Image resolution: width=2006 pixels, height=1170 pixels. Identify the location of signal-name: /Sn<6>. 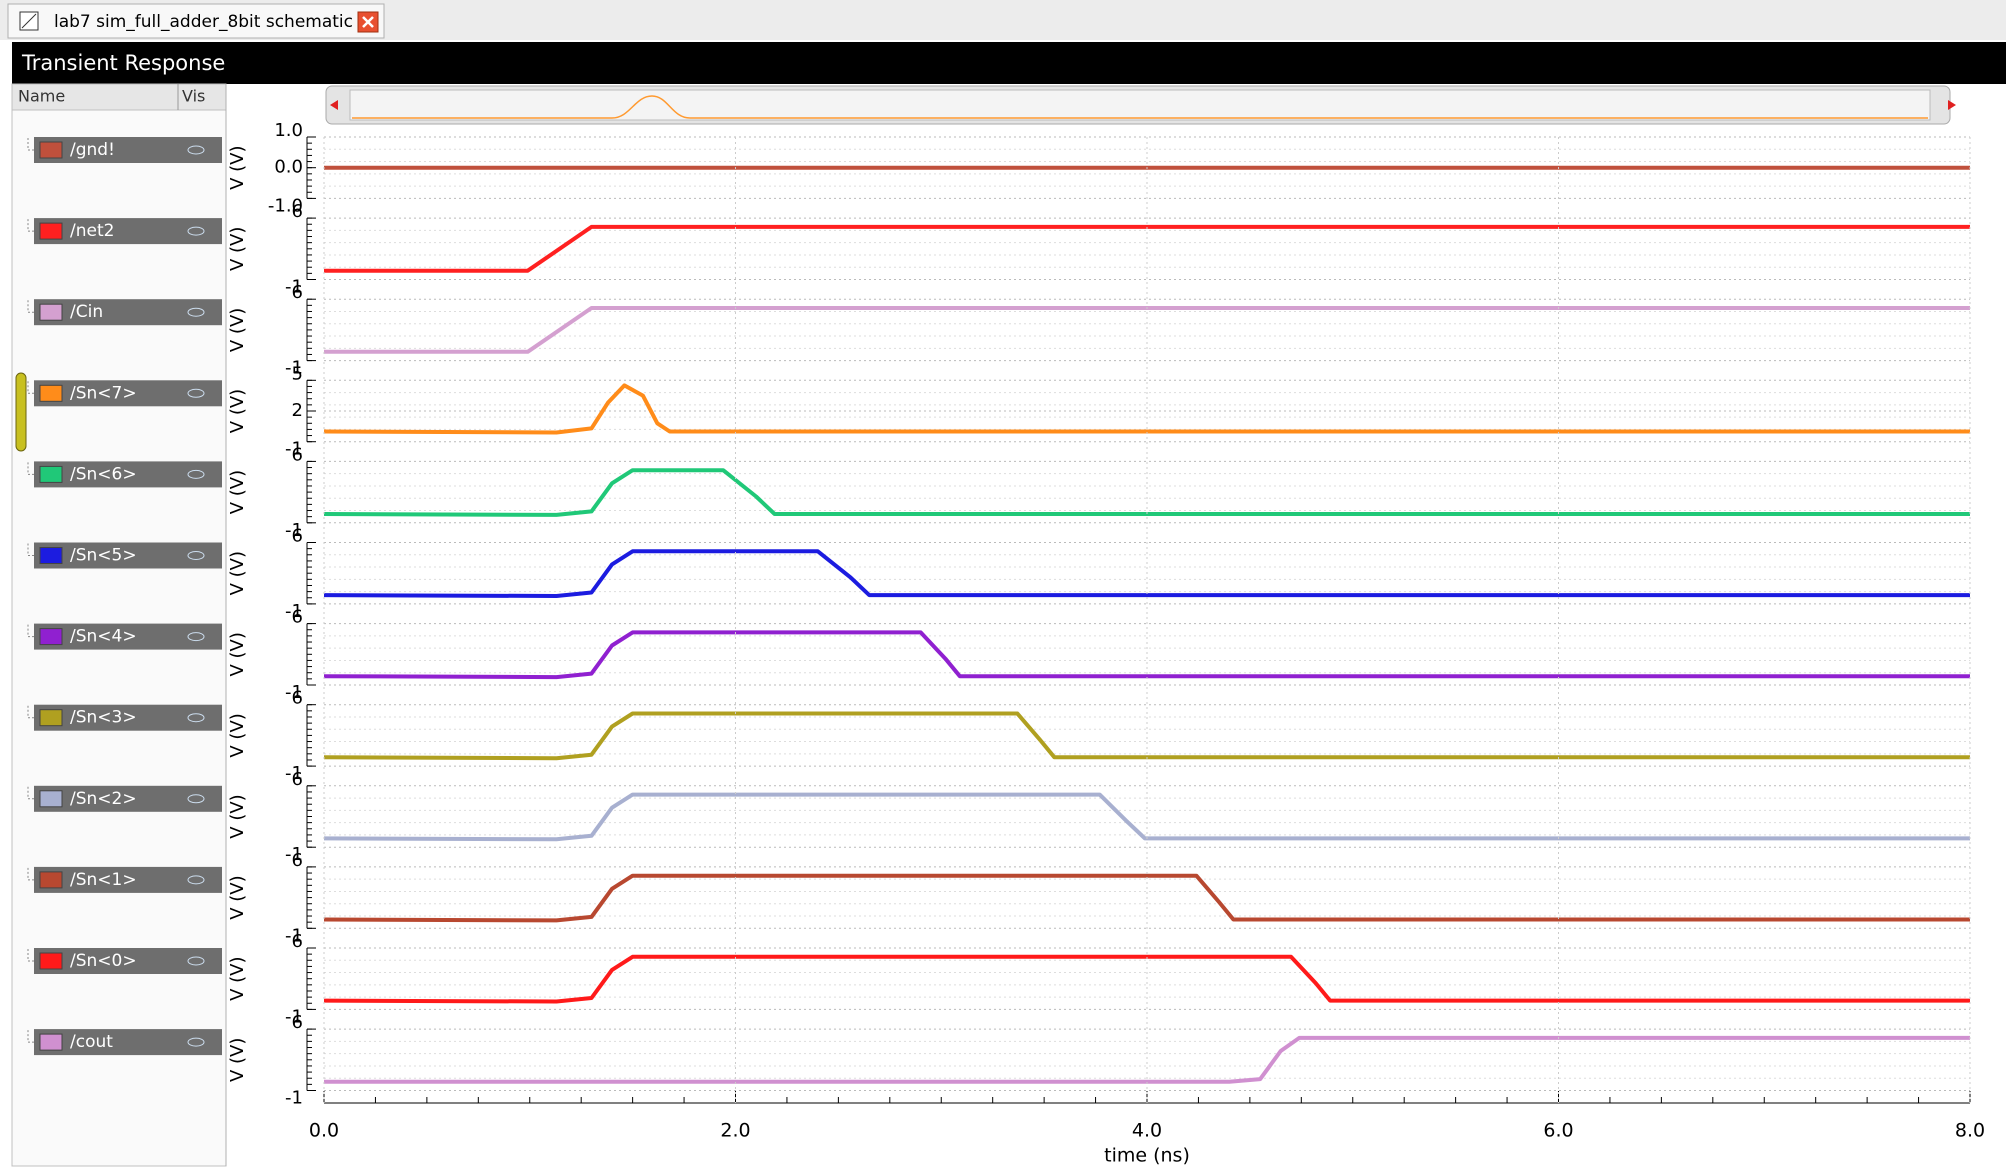
(103, 474).